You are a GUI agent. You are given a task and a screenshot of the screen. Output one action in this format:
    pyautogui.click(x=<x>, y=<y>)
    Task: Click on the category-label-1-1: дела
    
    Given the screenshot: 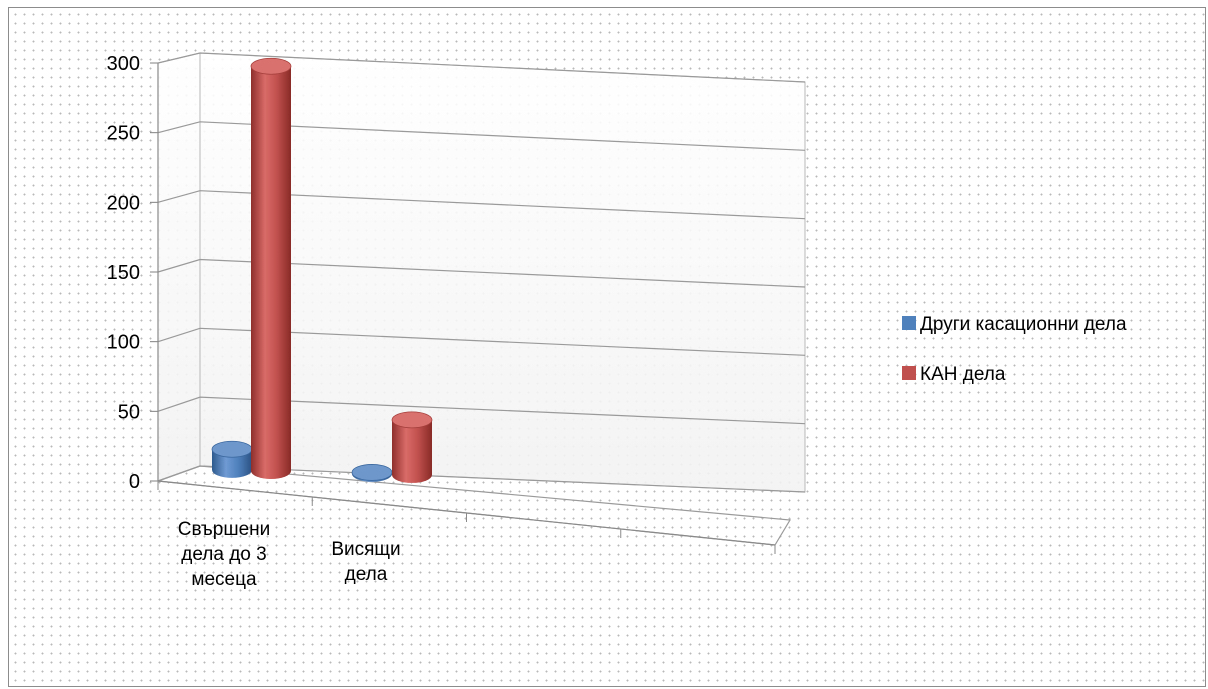 What is the action you would take?
    pyautogui.click(x=366, y=574)
    